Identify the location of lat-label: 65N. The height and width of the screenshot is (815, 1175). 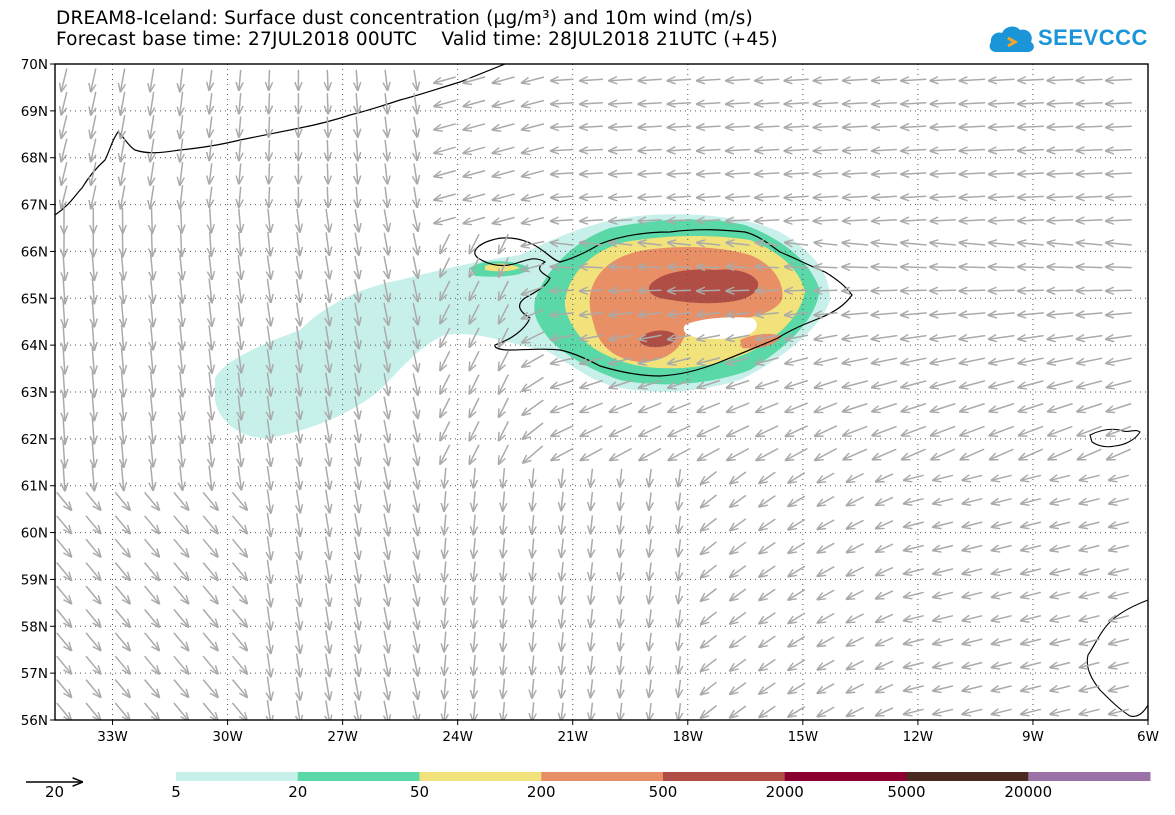
(34, 299).